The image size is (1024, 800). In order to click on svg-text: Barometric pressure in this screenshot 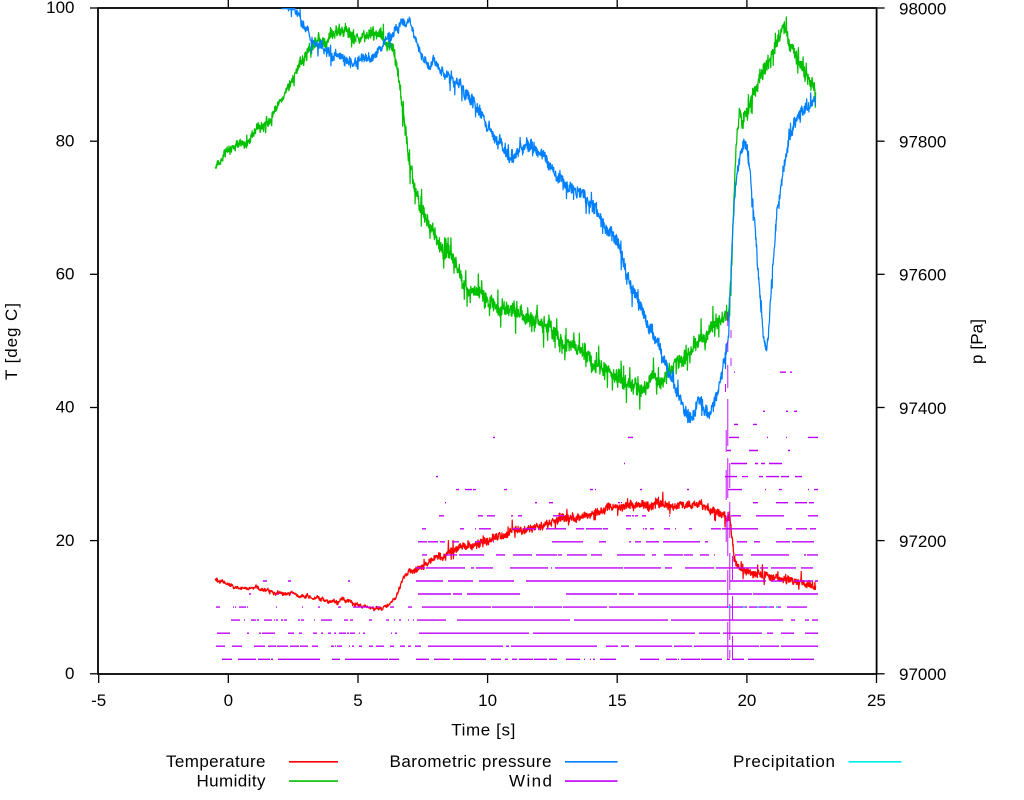, I will do `click(471, 761)`.